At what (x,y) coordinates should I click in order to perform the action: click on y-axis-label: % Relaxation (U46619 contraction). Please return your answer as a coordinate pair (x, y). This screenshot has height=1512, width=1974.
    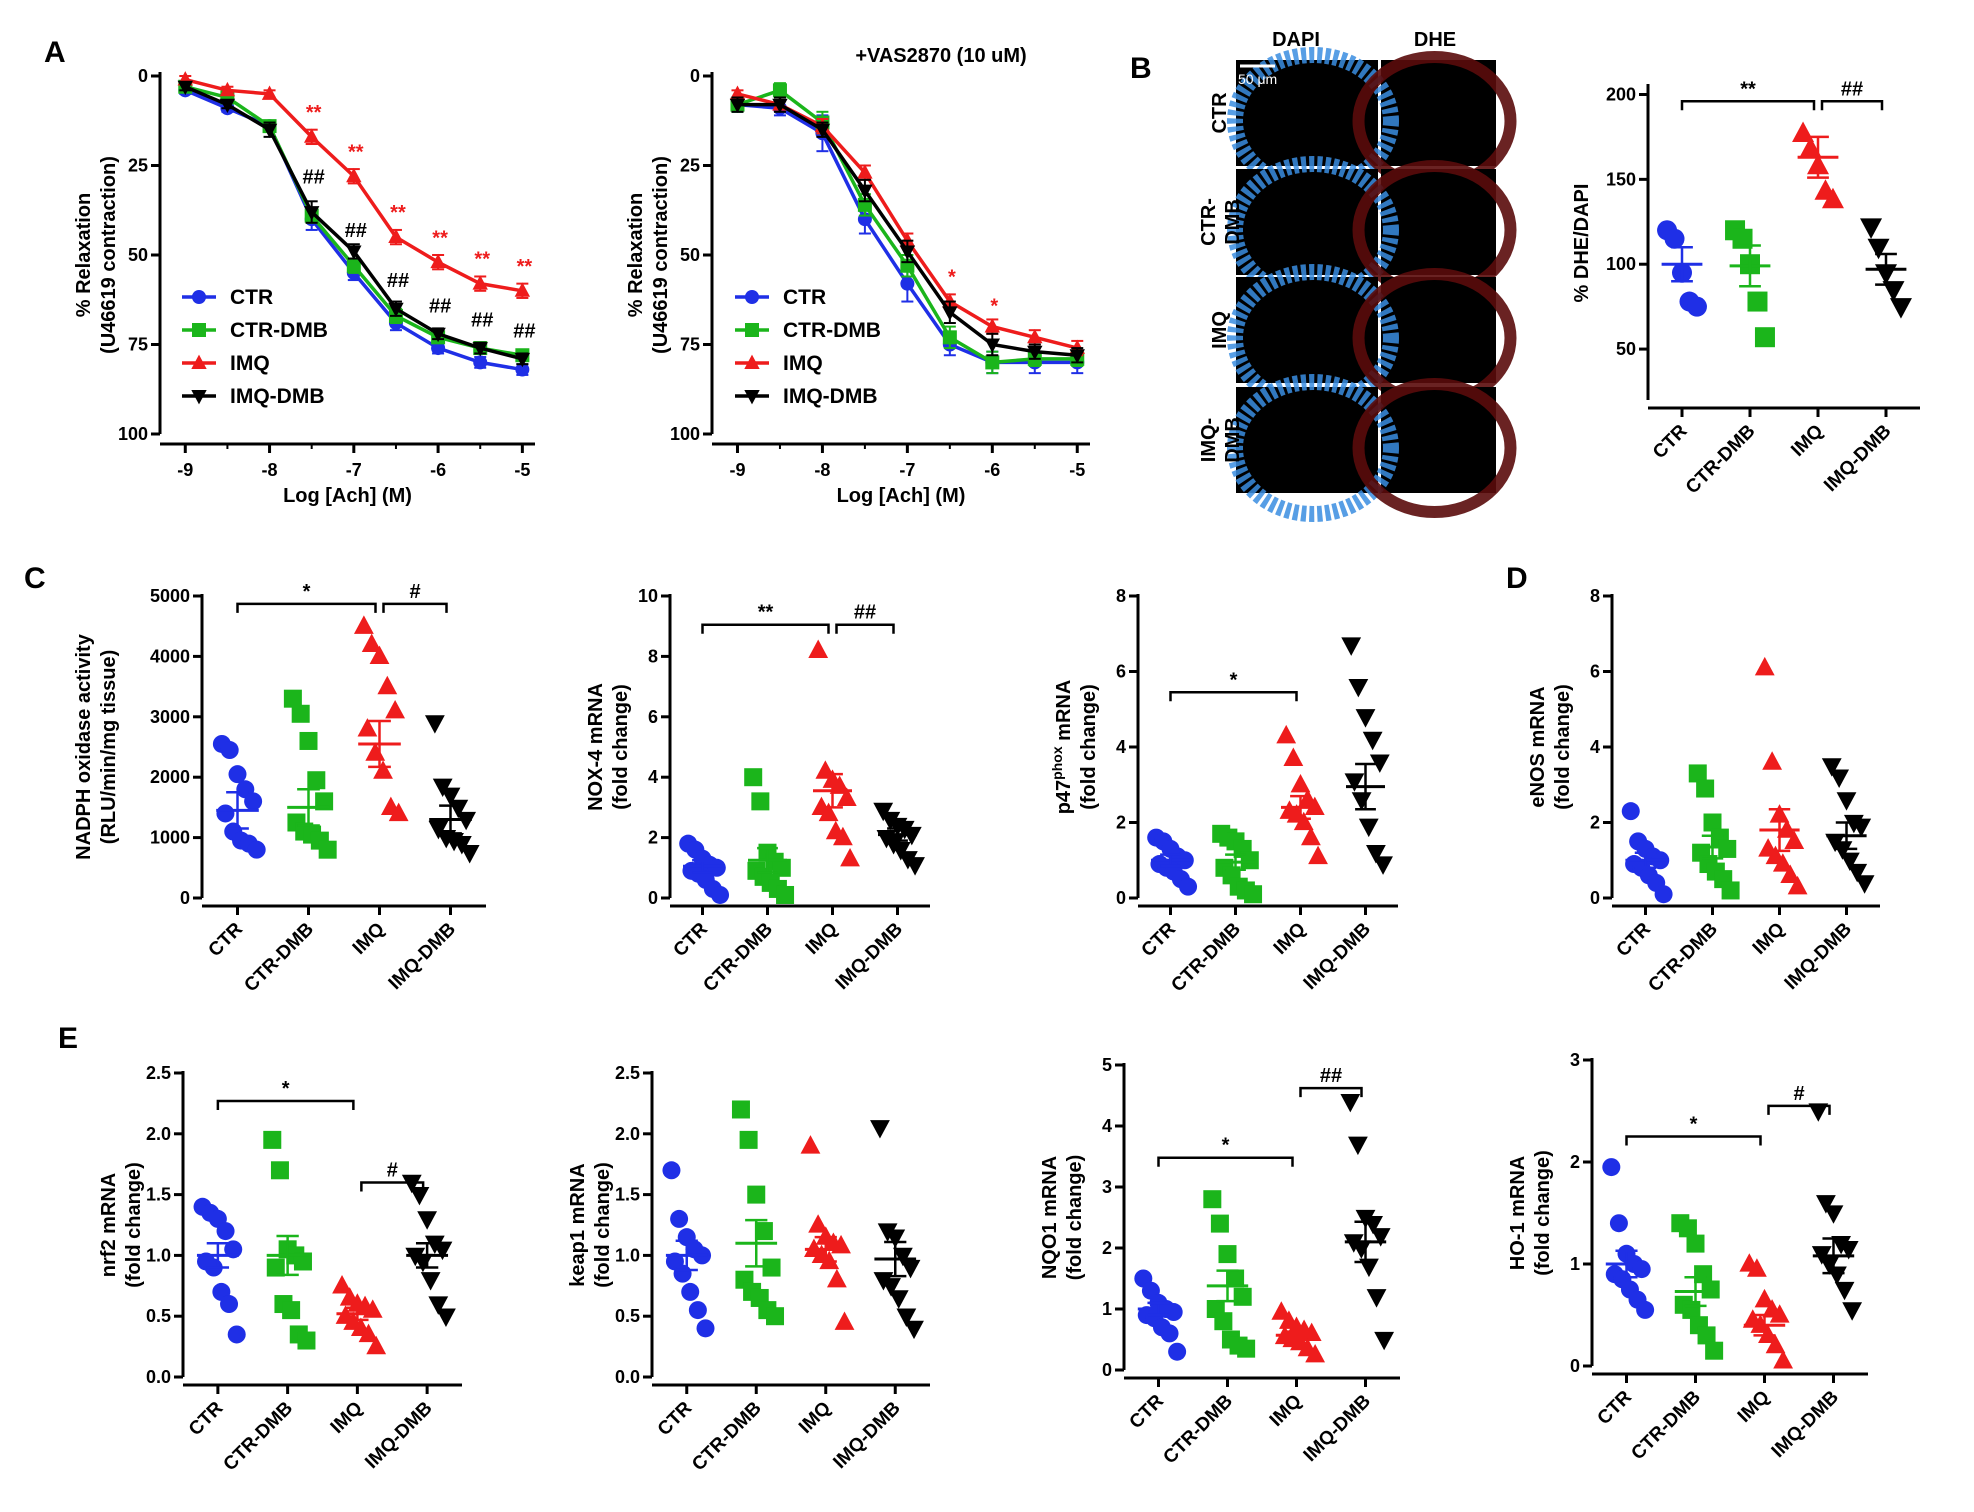
    Looking at the image, I should click on (96, 255).